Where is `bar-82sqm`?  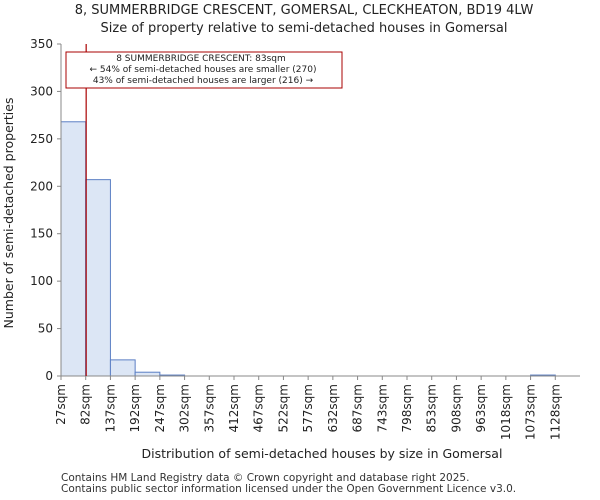
bar-82sqm is located at coordinates (98, 278).